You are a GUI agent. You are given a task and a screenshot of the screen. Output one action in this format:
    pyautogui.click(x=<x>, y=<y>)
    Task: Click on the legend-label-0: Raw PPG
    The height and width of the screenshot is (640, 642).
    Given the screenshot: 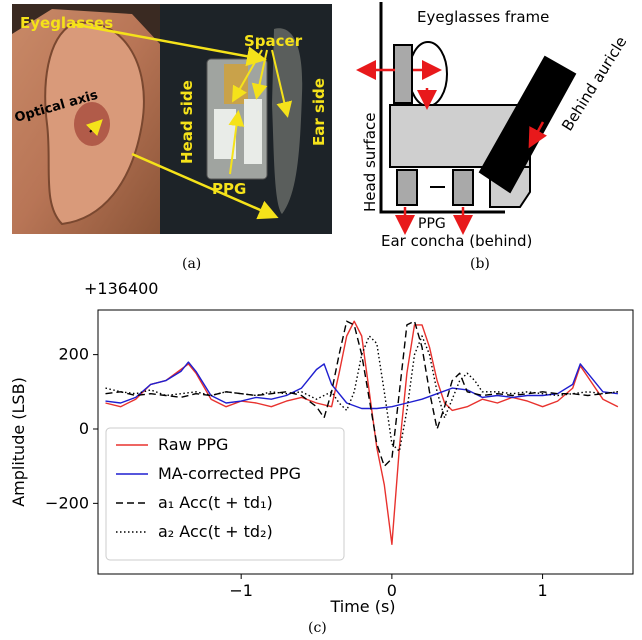 What is the action you would take?
    pyautogui.click(x=193, y=444)
    